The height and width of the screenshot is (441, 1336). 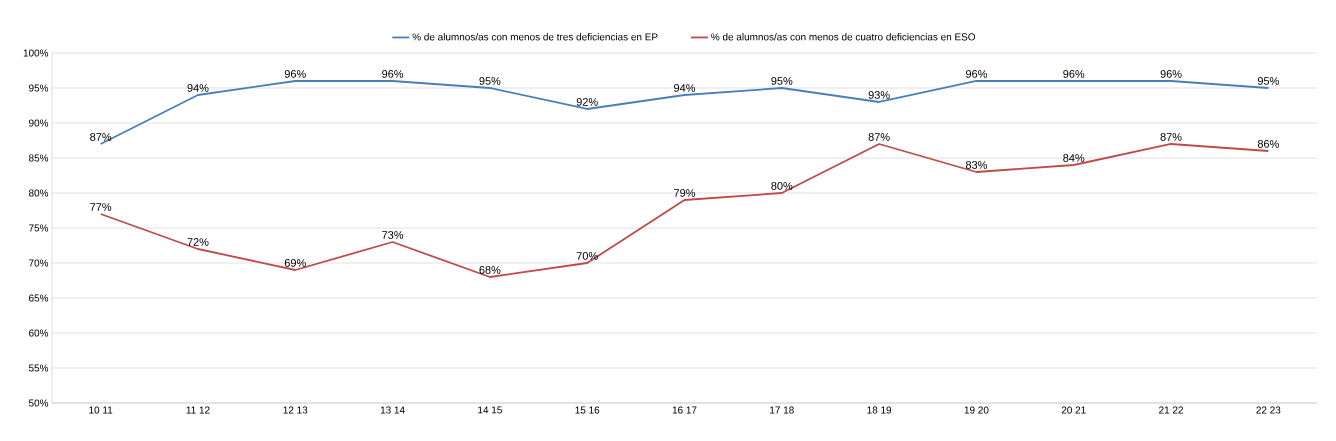 What do you see at coordinates (843, 37) in the screenshot?
I see `legend-label: % de alumnos/as con menos de cuatro deficiencias en ESO` at bounding box center [843, 37].